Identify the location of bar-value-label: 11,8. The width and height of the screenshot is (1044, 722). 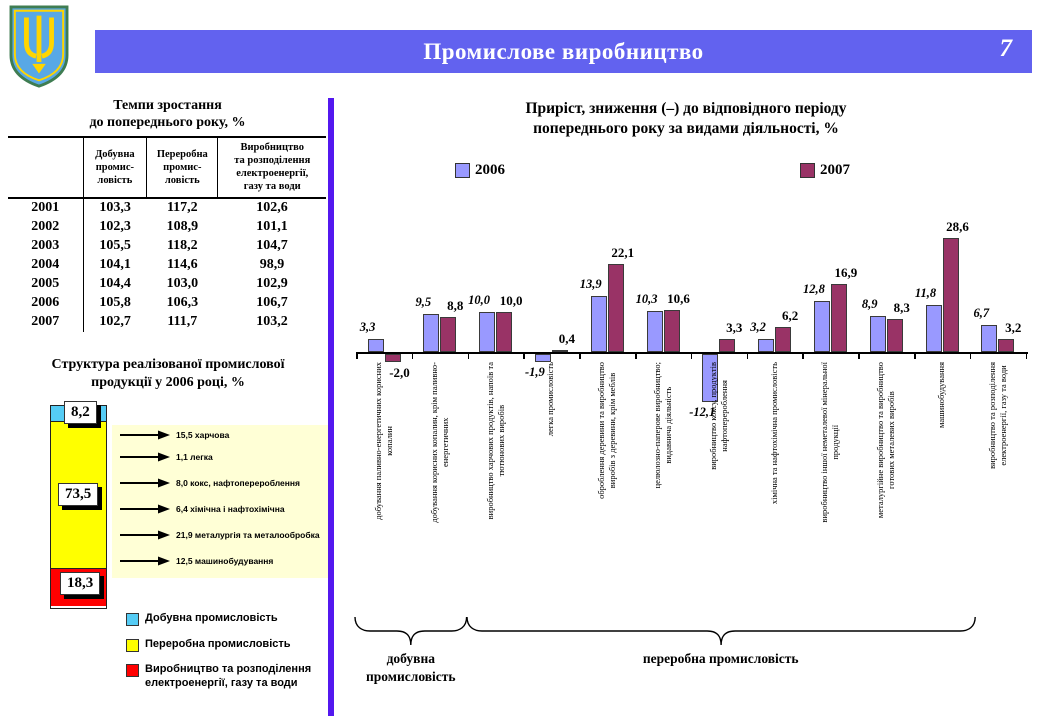
(925, 292).